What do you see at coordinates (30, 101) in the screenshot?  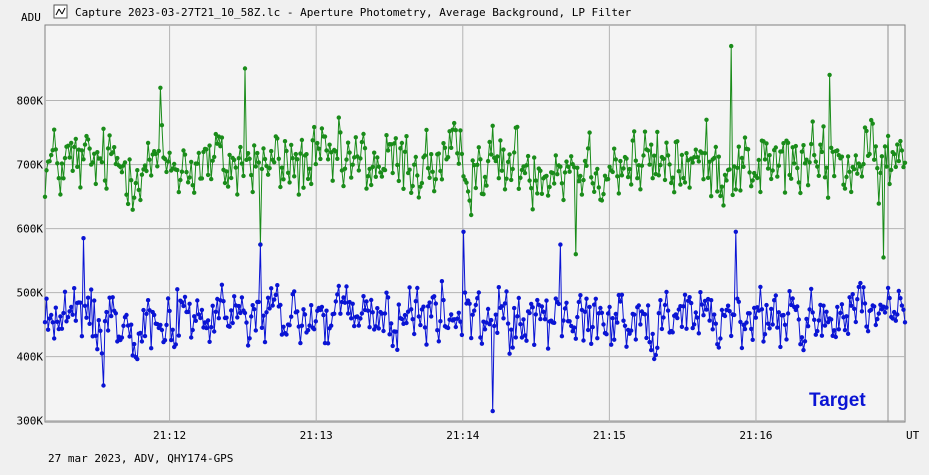 I see `y-tick-label: 800K` at bounding box center [30, 101].